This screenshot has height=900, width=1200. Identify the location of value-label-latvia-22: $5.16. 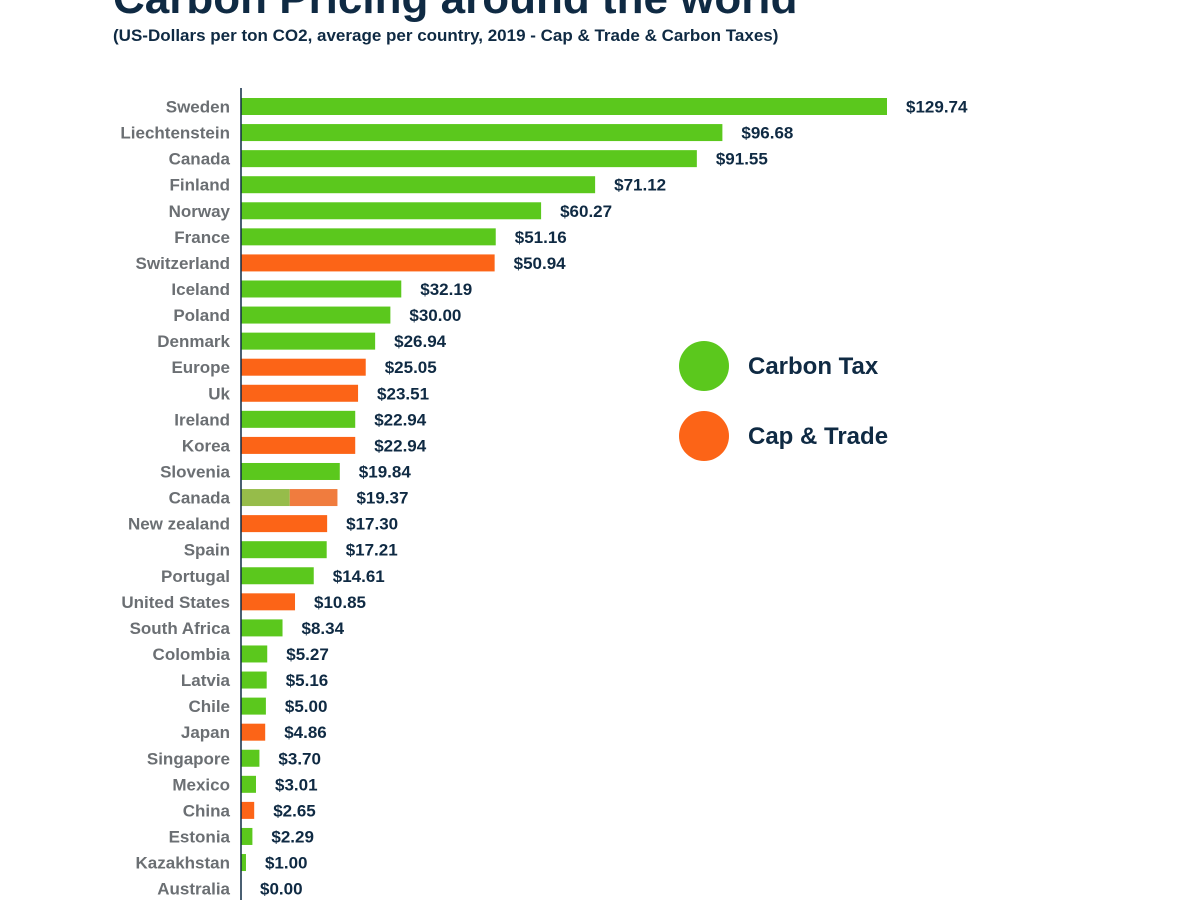
(307, 680).